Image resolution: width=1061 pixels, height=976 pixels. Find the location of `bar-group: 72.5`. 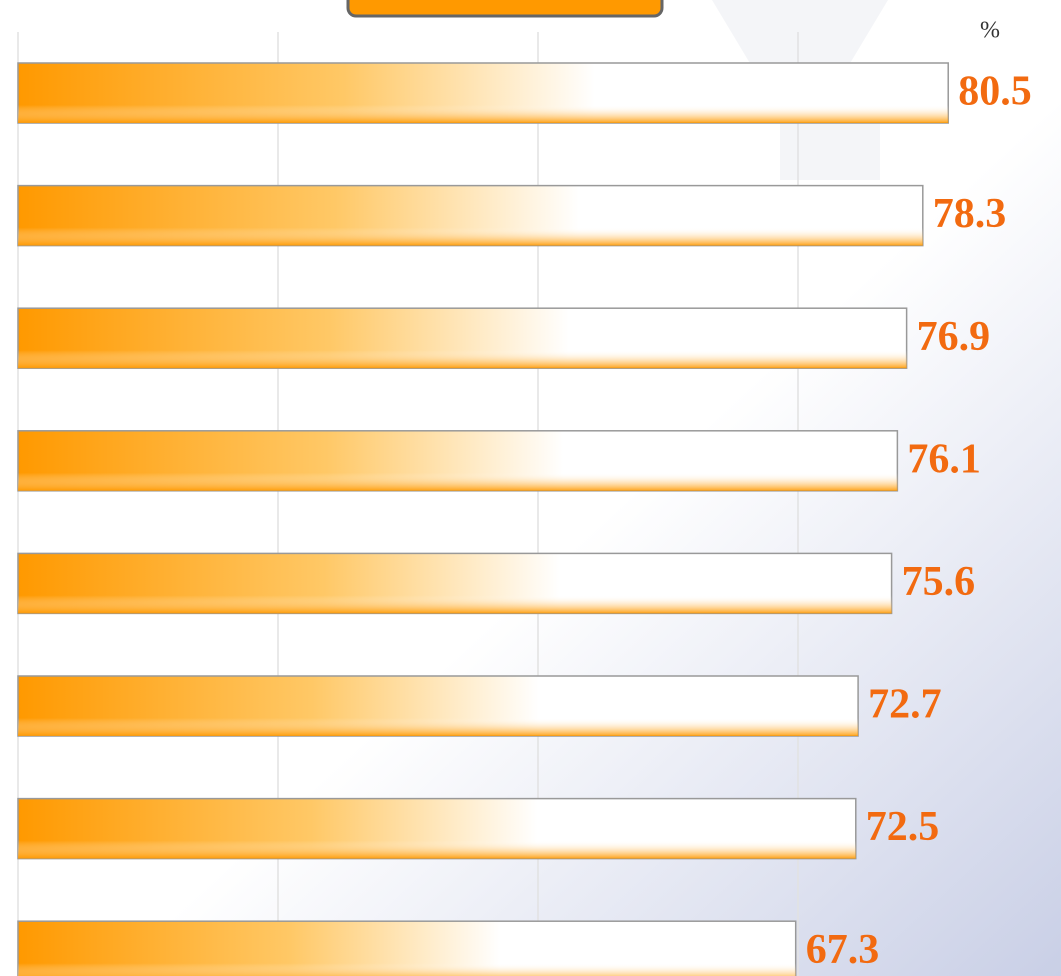

bar-group: 72.5 is located at coordinates (478, 828).